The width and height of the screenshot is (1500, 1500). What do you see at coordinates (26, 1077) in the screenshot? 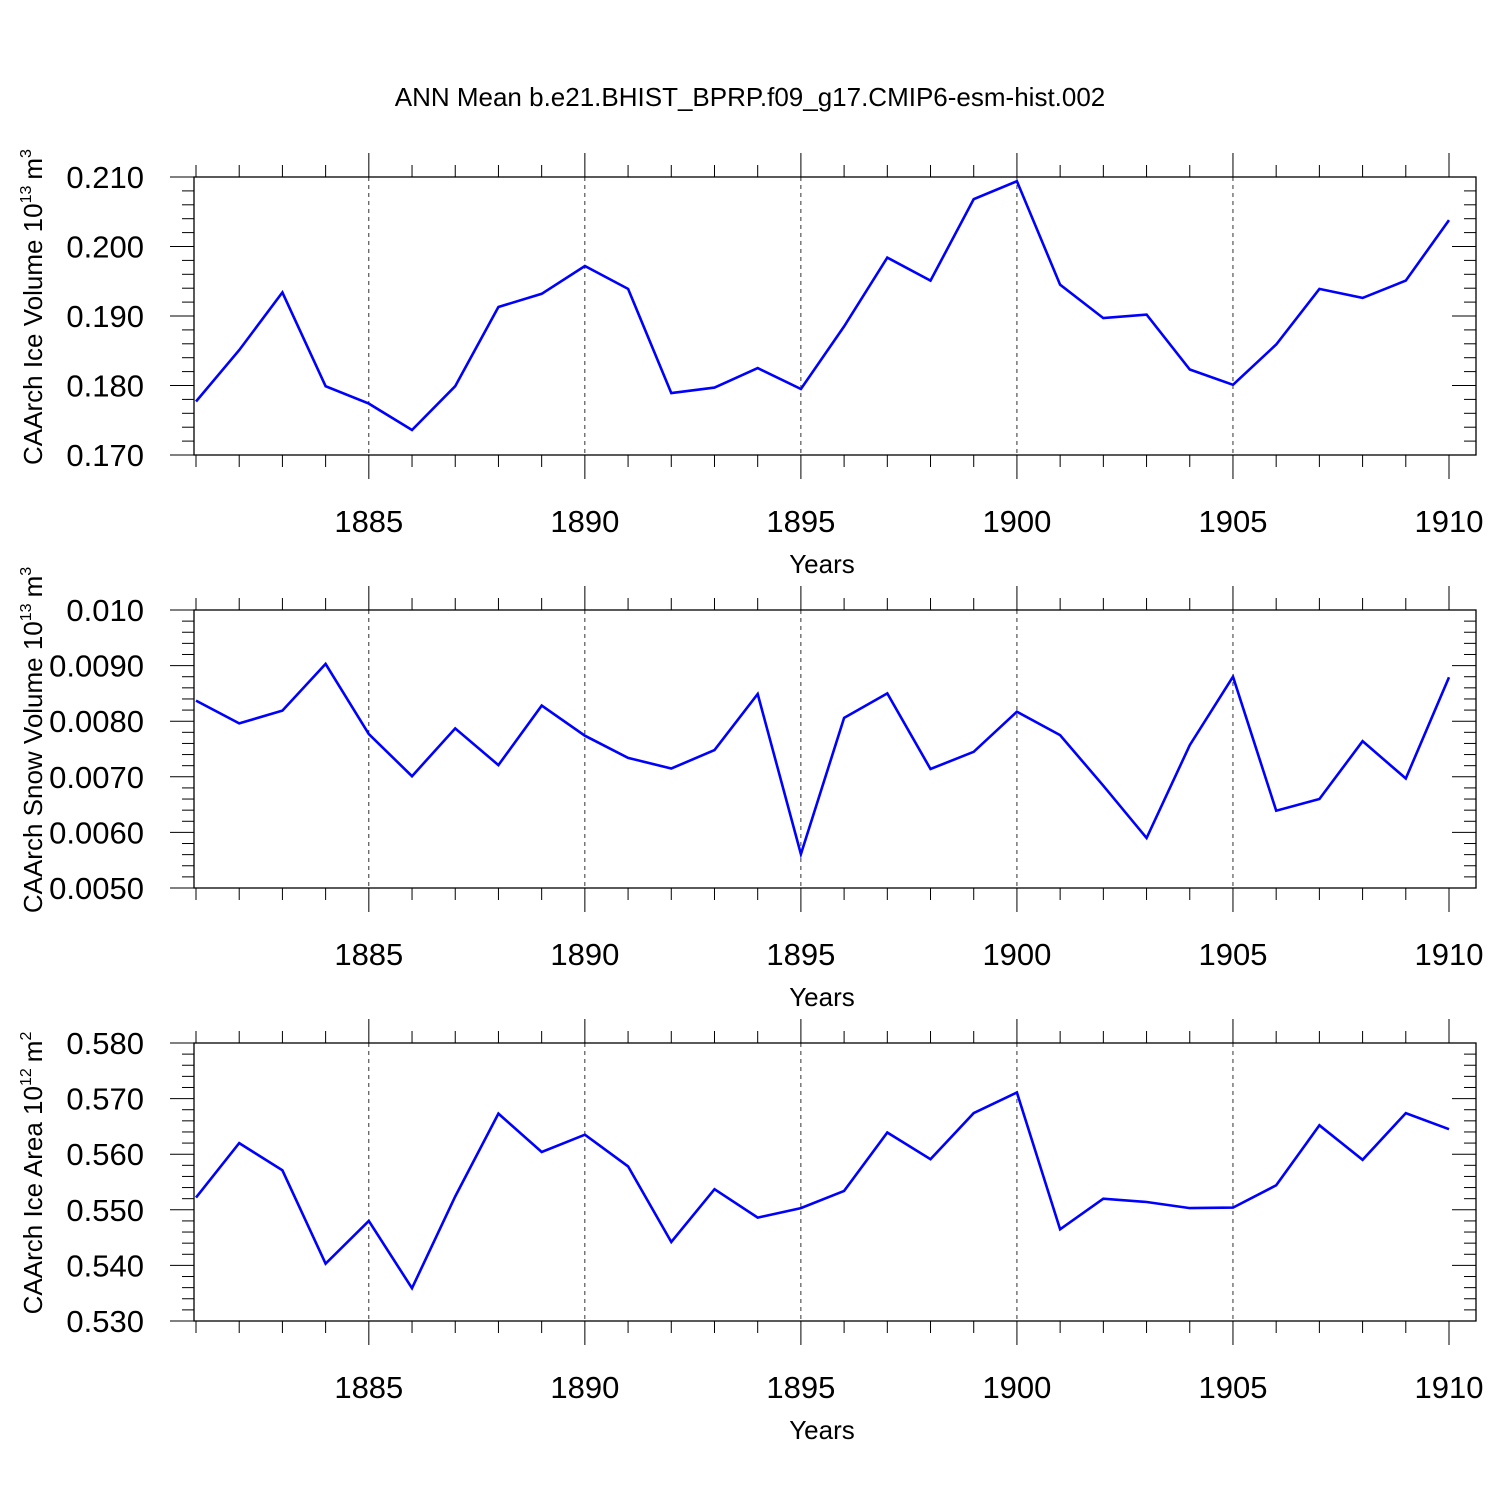
I see `y-axis-title-exponent: 12` at bounding box center [26, 1077].